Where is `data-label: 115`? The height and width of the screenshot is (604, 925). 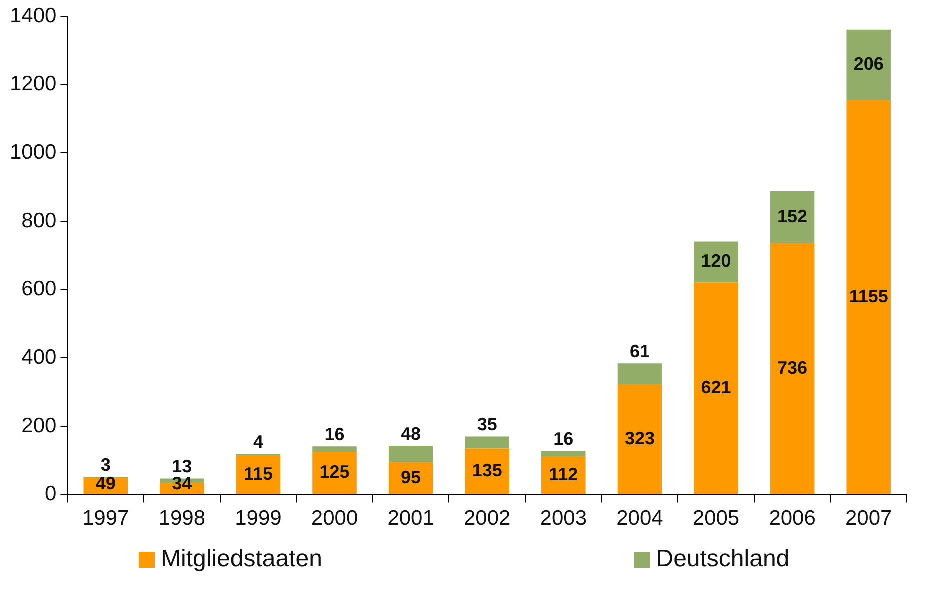
data-label: 115 is located at coordinates (258, 474).